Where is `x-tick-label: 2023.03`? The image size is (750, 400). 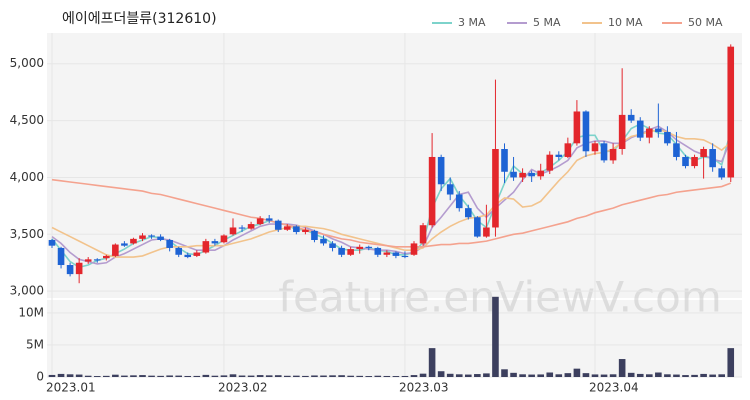 x-tick-label: 2023.03 is located at coordinates (424, 388).